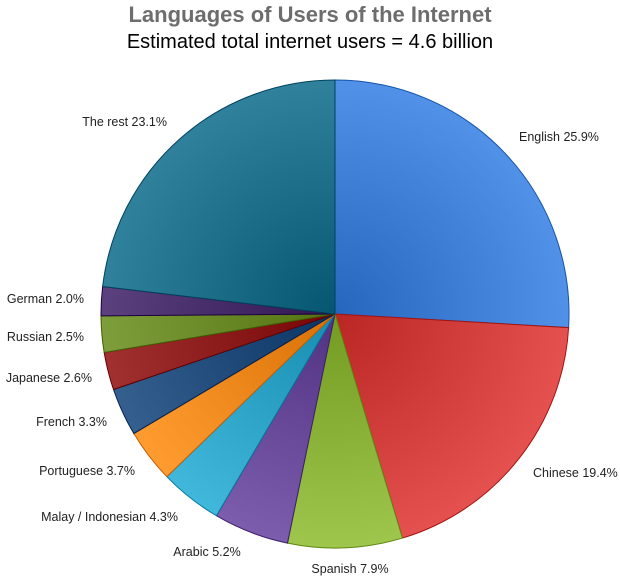 This screenshot has width=620, height=577. I want to click on slice-label: English 25.9%, so click(559, 137).